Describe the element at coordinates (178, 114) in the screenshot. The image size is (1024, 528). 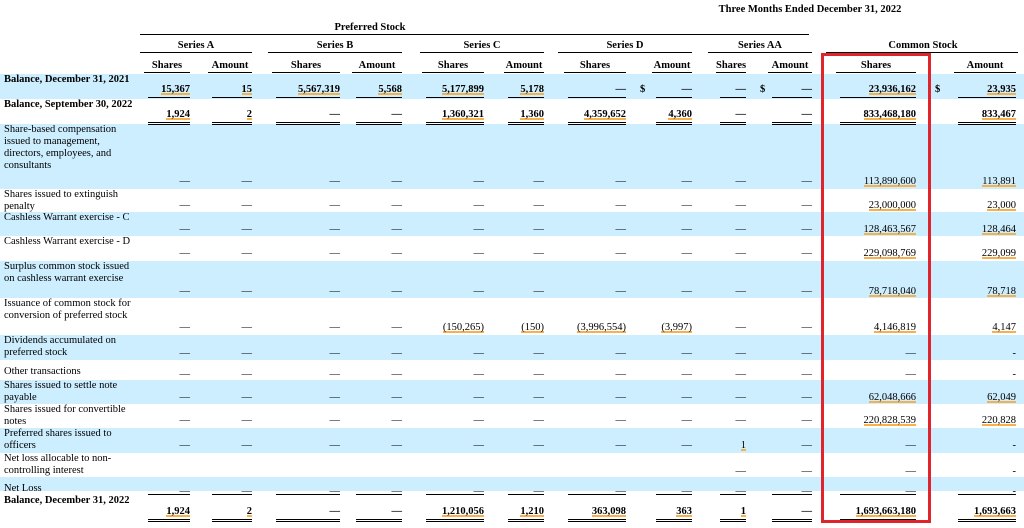
I see `table-cell: 1,924` at that location.